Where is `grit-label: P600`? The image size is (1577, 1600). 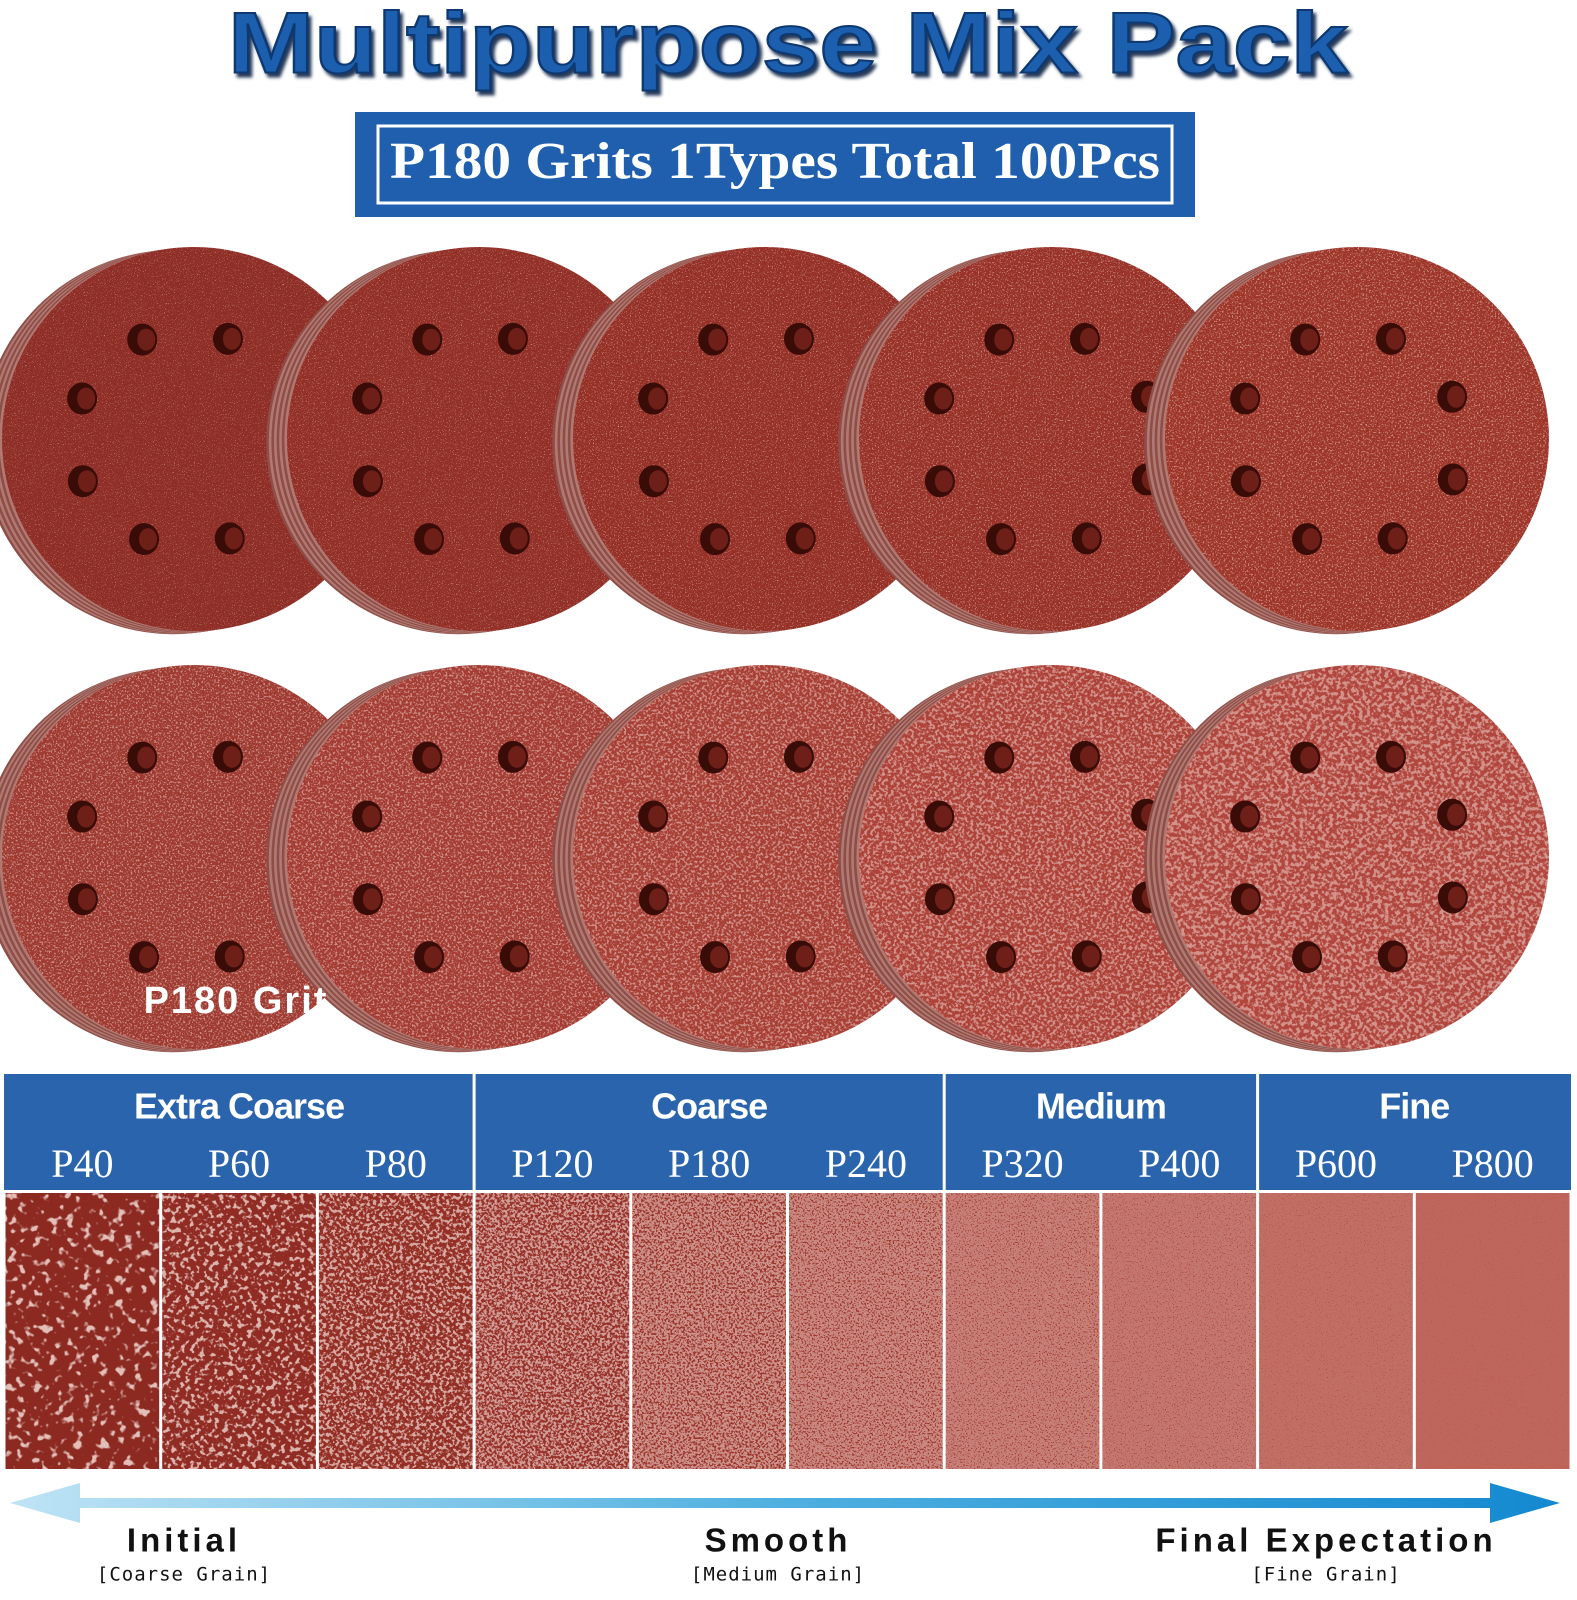
grit-label: P600 is located at coordinates (1336, 1163).